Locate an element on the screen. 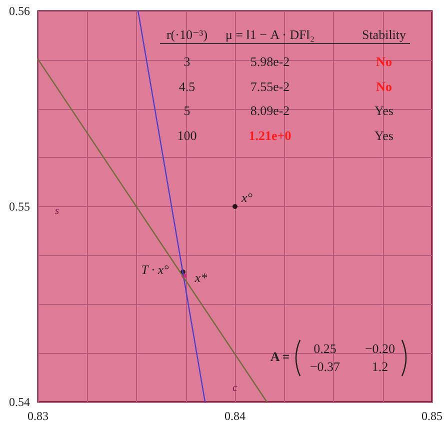 The height and width of the screenshot is (422, 447). annotation: −0.37 is located at coordinates (325, 367).